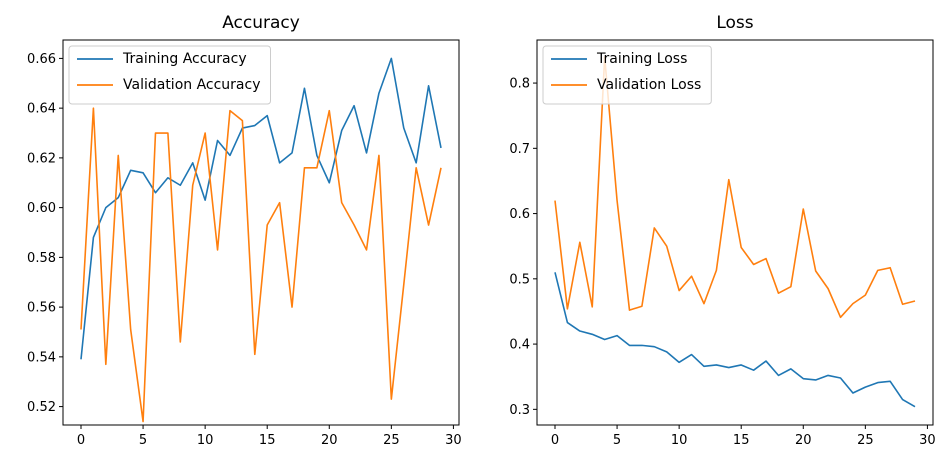 Image resolution: width=945 pixels, height=460 pixels. I want to click on accuracy-y-axis: 0.52 0.54 0.56 0.58 0.60 0.62 0.64 0.66, so click(45, 233).